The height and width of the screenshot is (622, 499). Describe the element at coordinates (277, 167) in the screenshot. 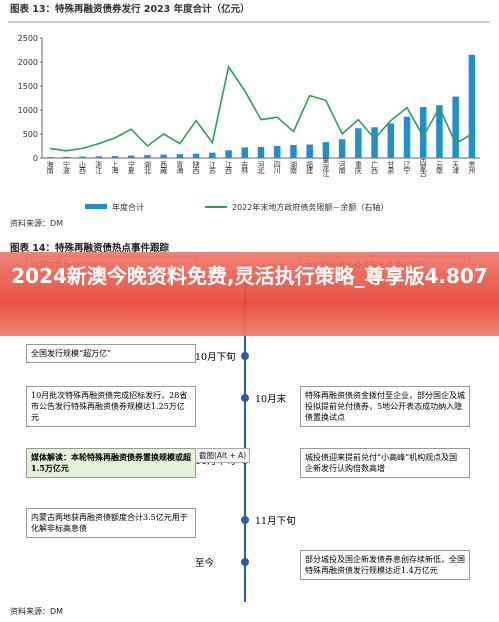

I see `x-tick-label: 四川` at that location.